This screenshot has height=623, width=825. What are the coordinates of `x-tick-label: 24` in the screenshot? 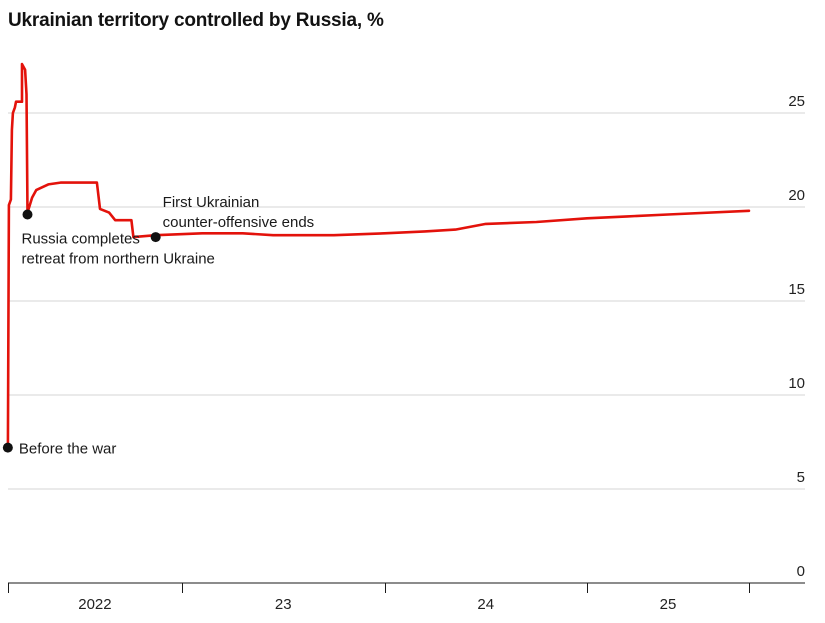 It's located at (485, 604).